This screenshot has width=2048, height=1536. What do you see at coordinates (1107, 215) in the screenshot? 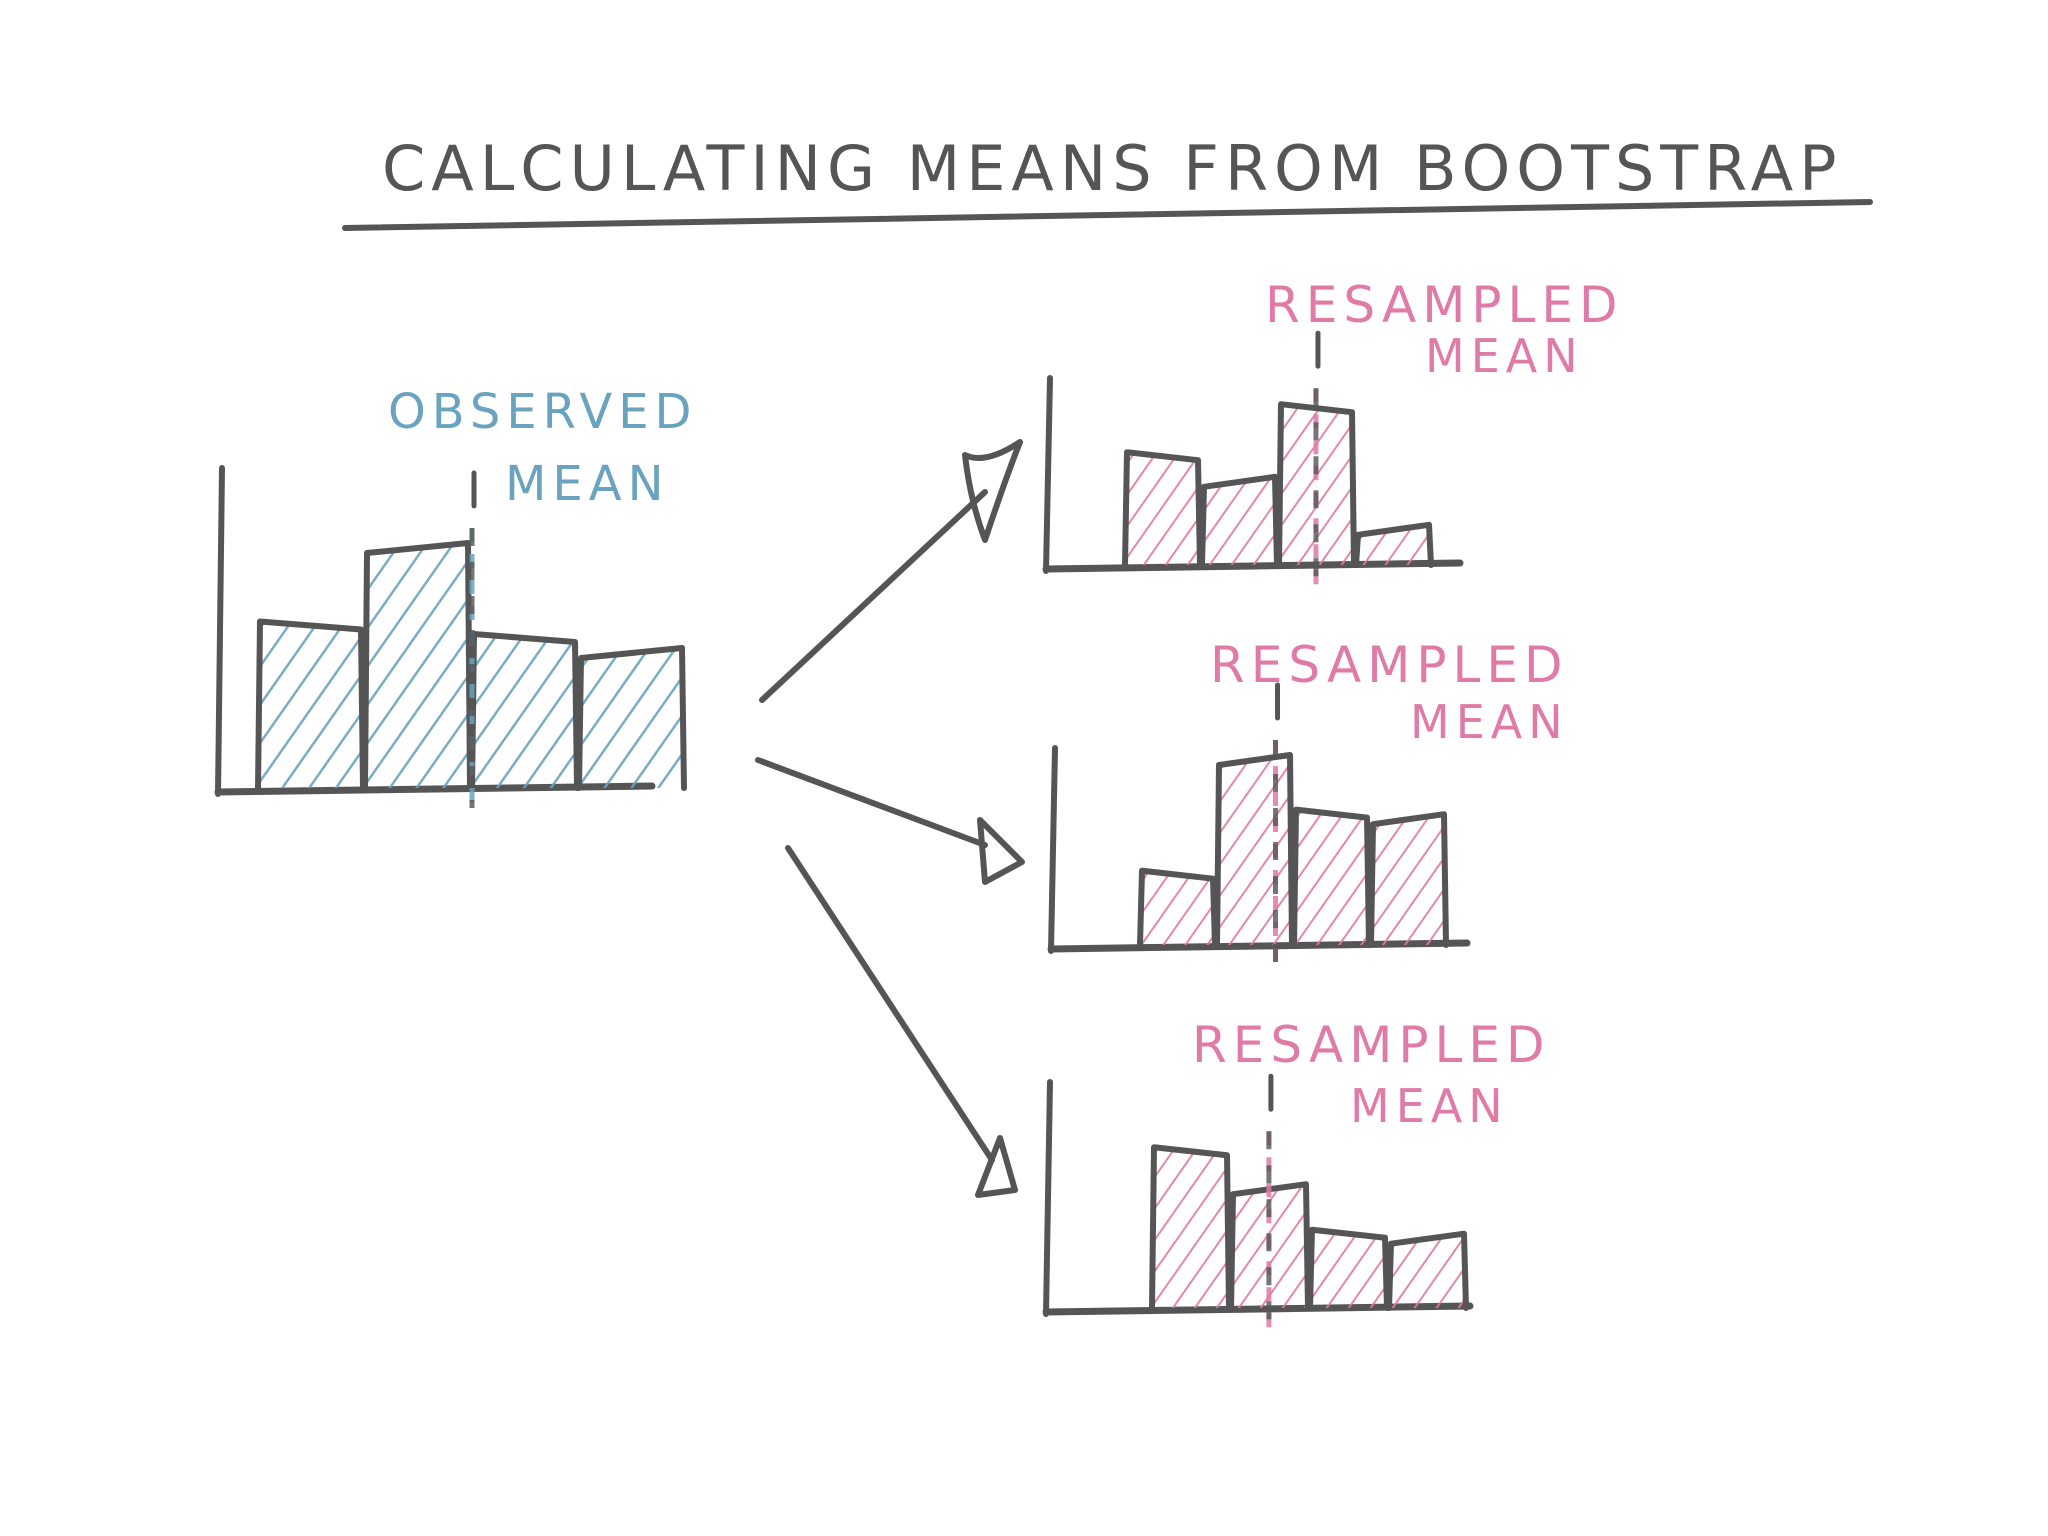
I see `title-underline` at bounding box center [1107, 215].